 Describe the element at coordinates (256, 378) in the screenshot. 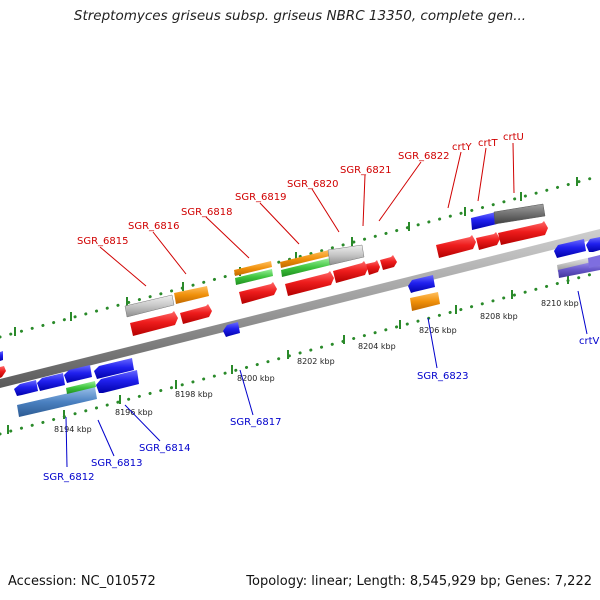

I see `scale-label-8200: 8200 kbp` at that location.